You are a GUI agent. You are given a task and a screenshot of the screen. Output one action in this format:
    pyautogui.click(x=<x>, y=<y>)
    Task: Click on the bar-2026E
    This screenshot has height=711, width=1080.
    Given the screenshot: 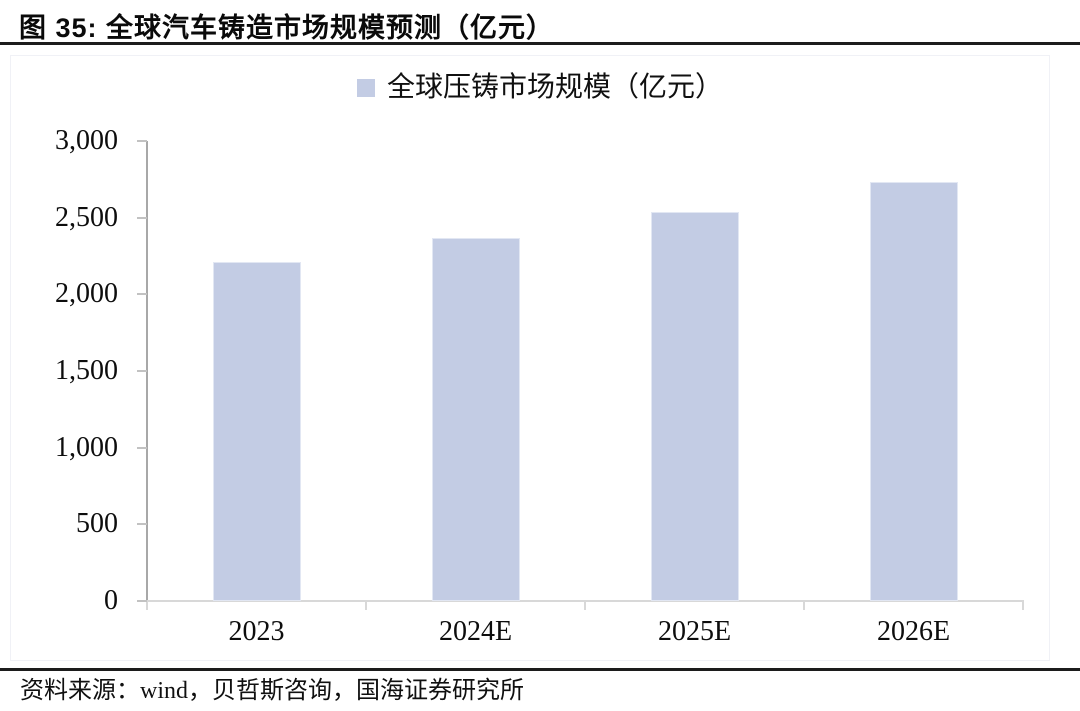 What is the action you would take?
    pyautogui.click(x=913, y=391)
    